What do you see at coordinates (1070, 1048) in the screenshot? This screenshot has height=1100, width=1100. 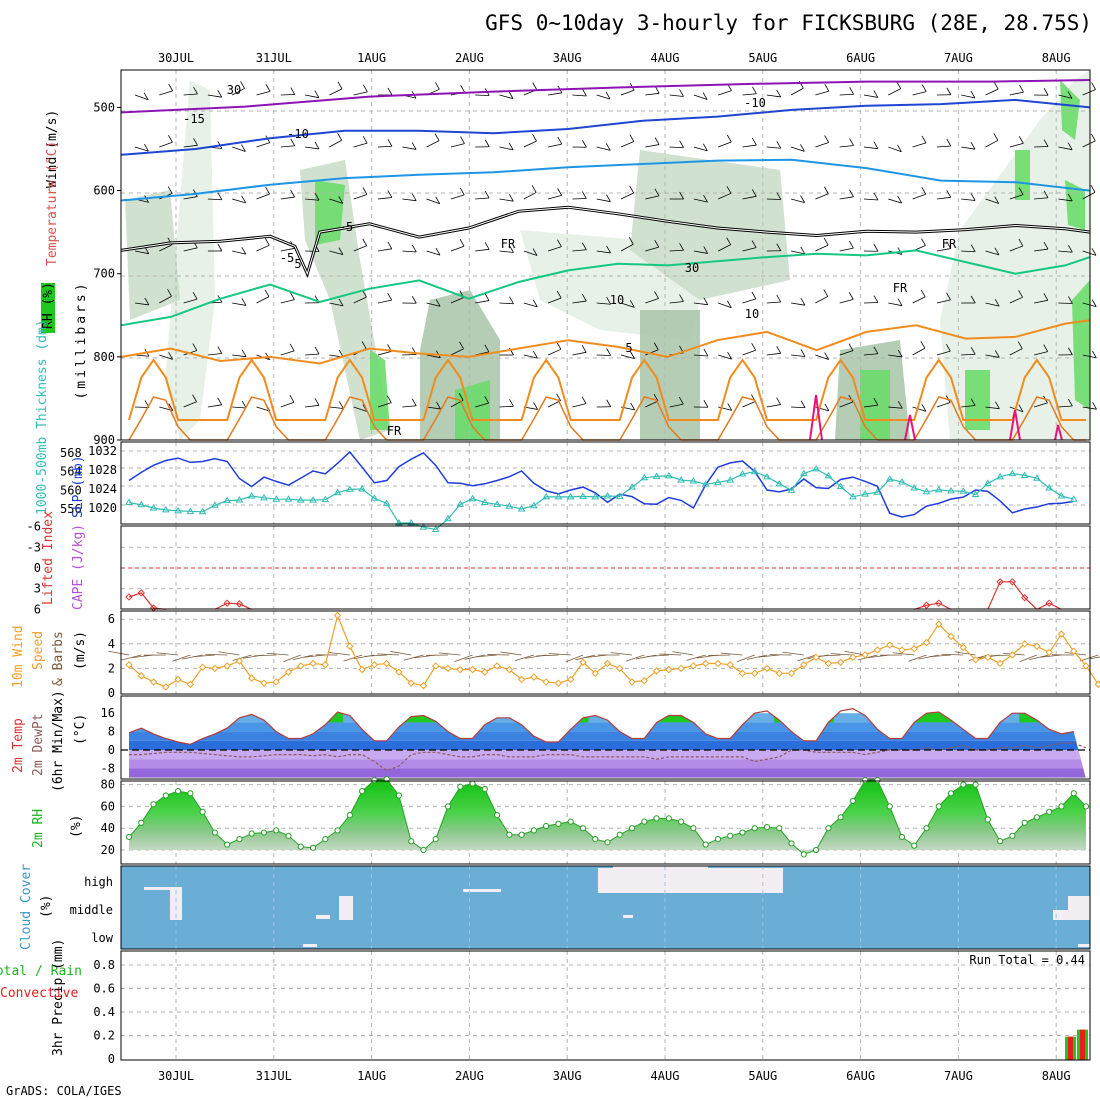 I see `precip-convective-bar` at bounding box center [1070, 1048].